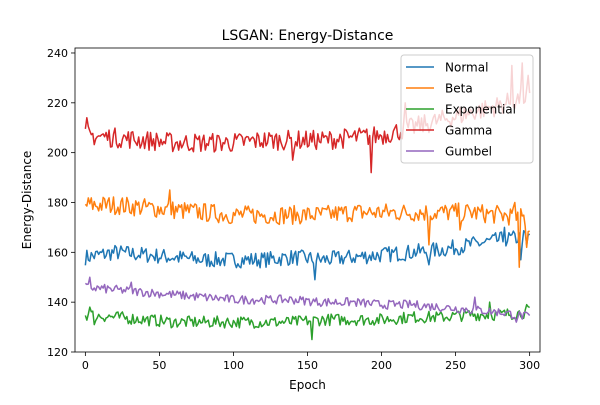 The image size is (600, 405). Describe the element at coordinates (307, 299) in the screenshot. I see `series-line-gumbel` at that location.